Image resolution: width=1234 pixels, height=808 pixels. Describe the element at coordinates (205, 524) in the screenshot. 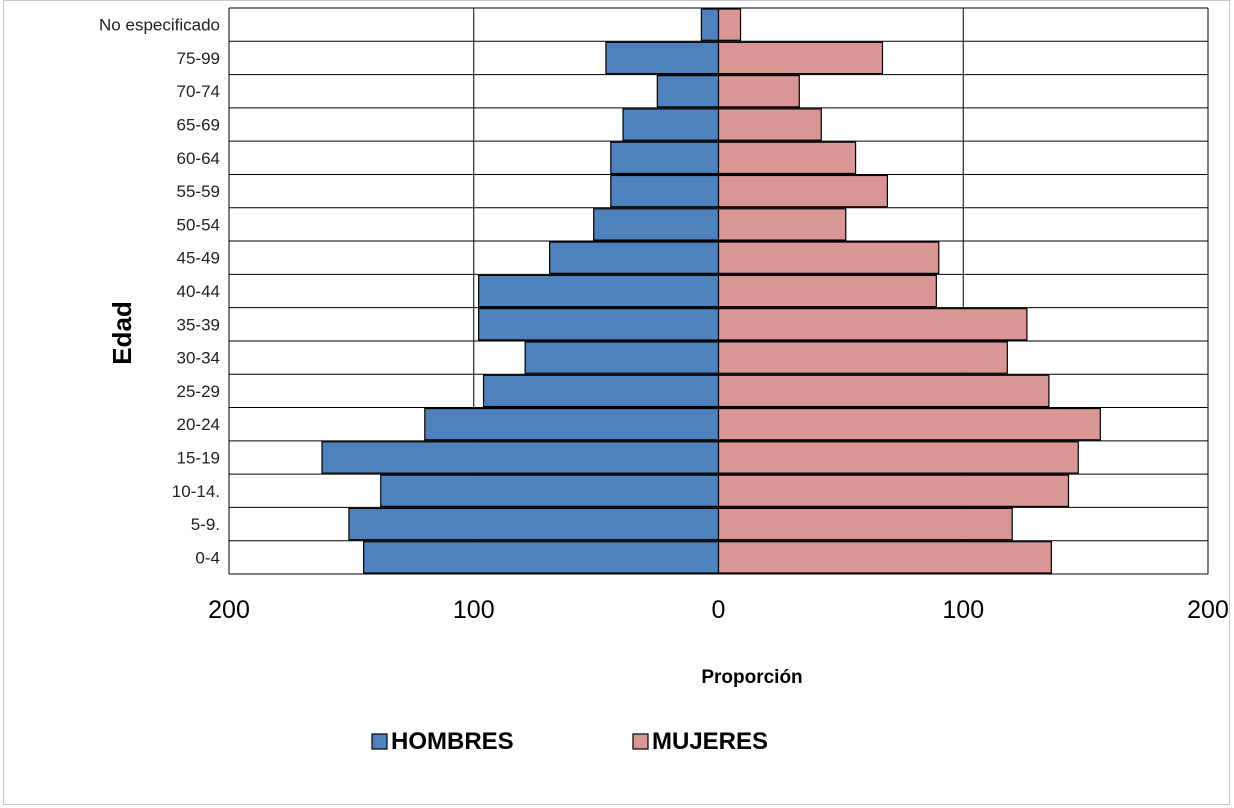

I see `y-tick-label: 5-9.` at that location.